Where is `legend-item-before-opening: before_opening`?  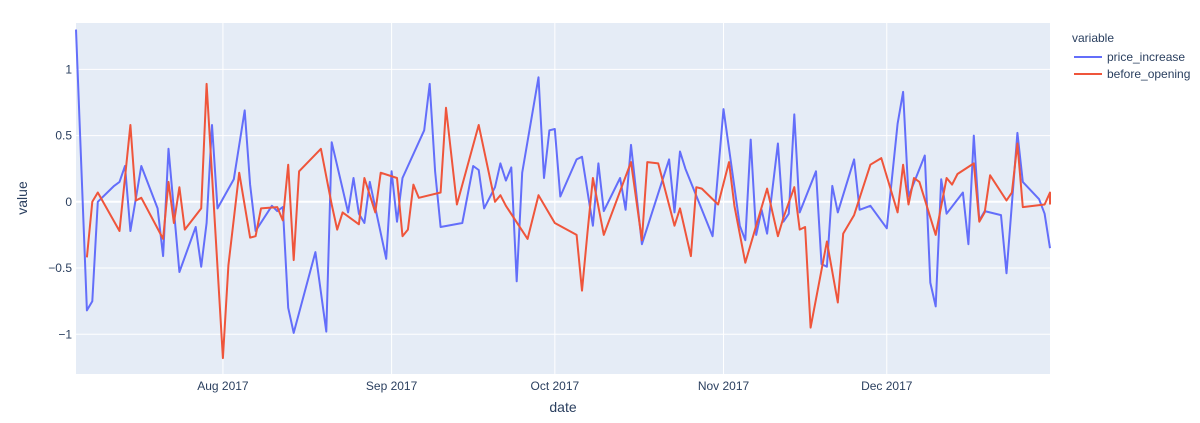 legend-item-before-opening: before_opening is located at coordinates (1132, 74).